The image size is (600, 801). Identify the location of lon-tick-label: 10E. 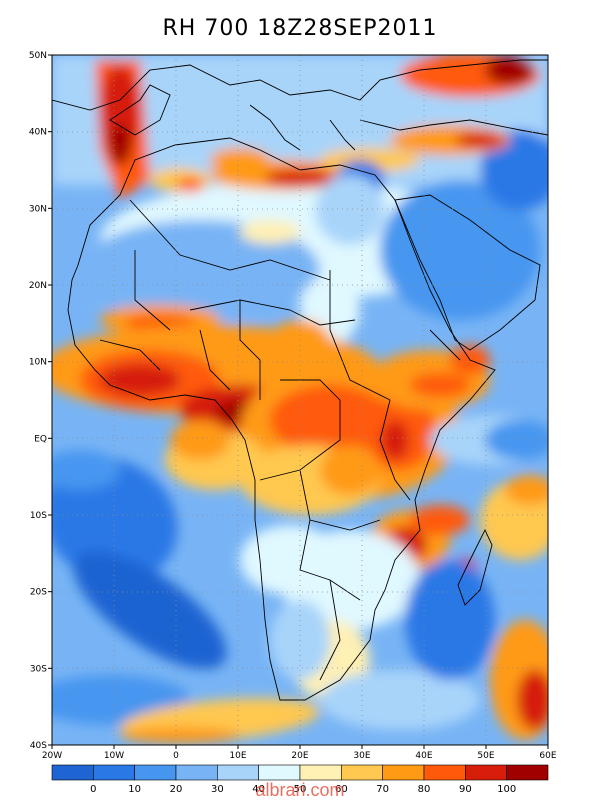
(237, 756).